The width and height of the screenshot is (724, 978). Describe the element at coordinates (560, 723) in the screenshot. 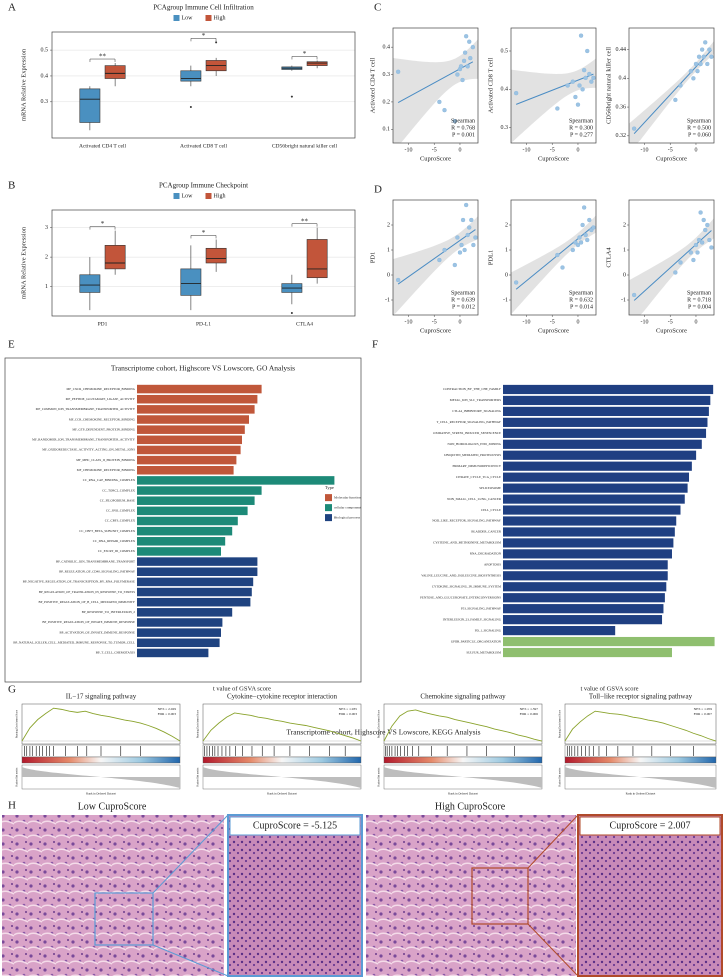

I see `y-axis-title: Running Enrichment Score` at that location.